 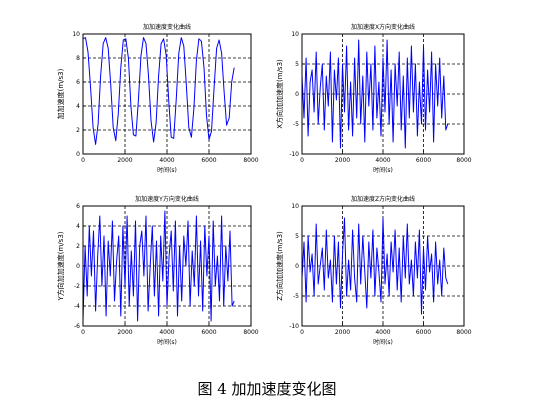 What do you see at coordinates (167, 199) in the screenshot?
I see `chart-title: 加加速度Y方向变化曲线` at bounding box center [167, 199].